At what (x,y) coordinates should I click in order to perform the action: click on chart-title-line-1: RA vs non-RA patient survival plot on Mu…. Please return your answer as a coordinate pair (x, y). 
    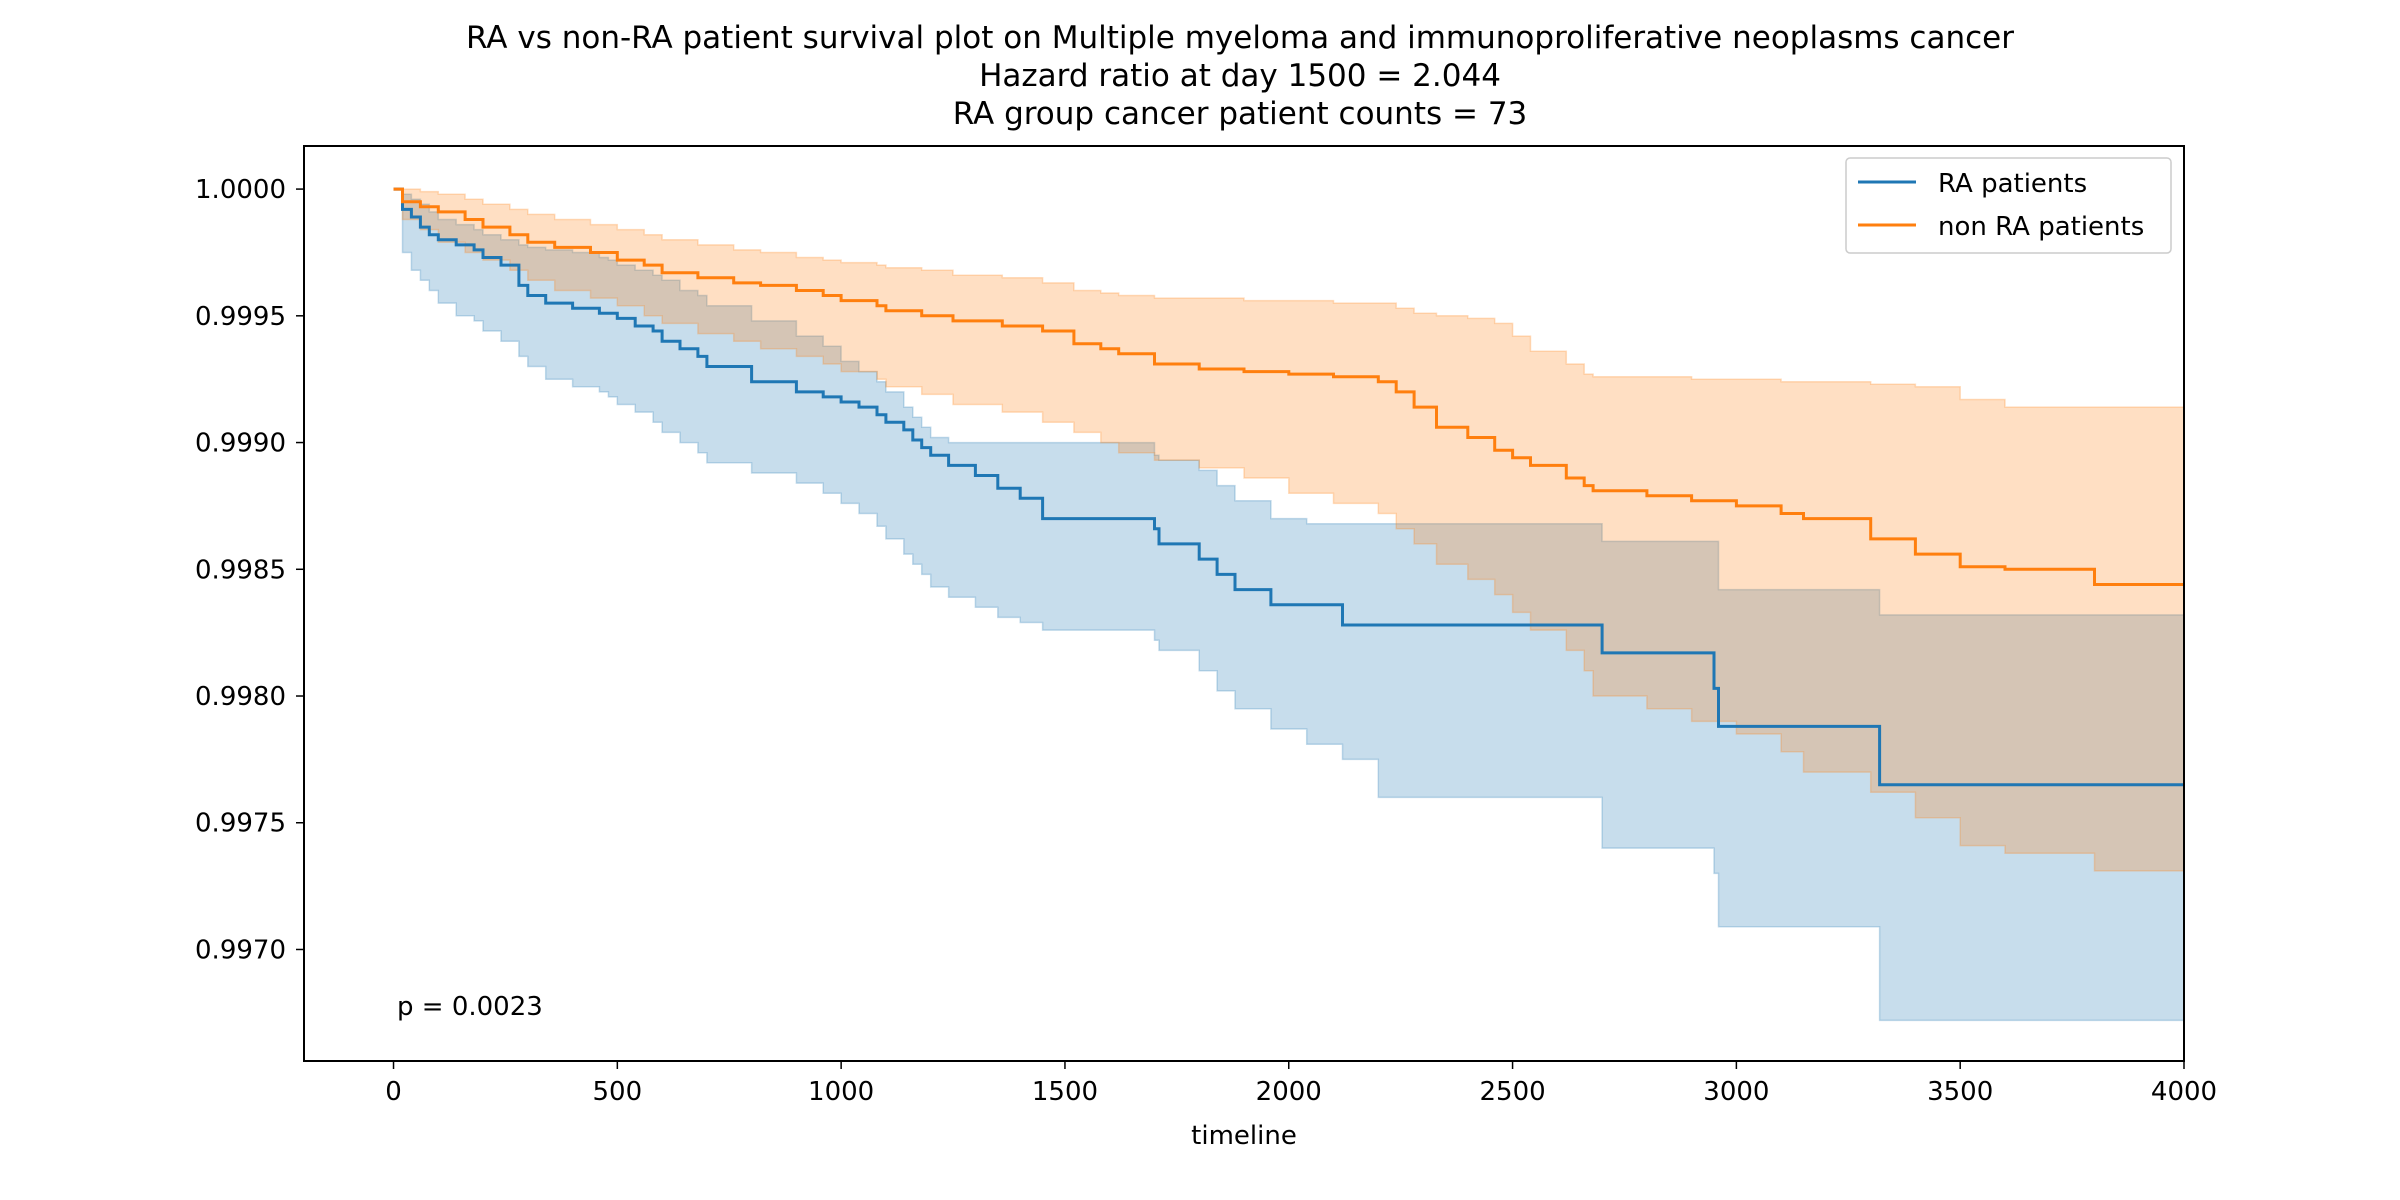
    Looking at the image, I should click on (1240, 38).